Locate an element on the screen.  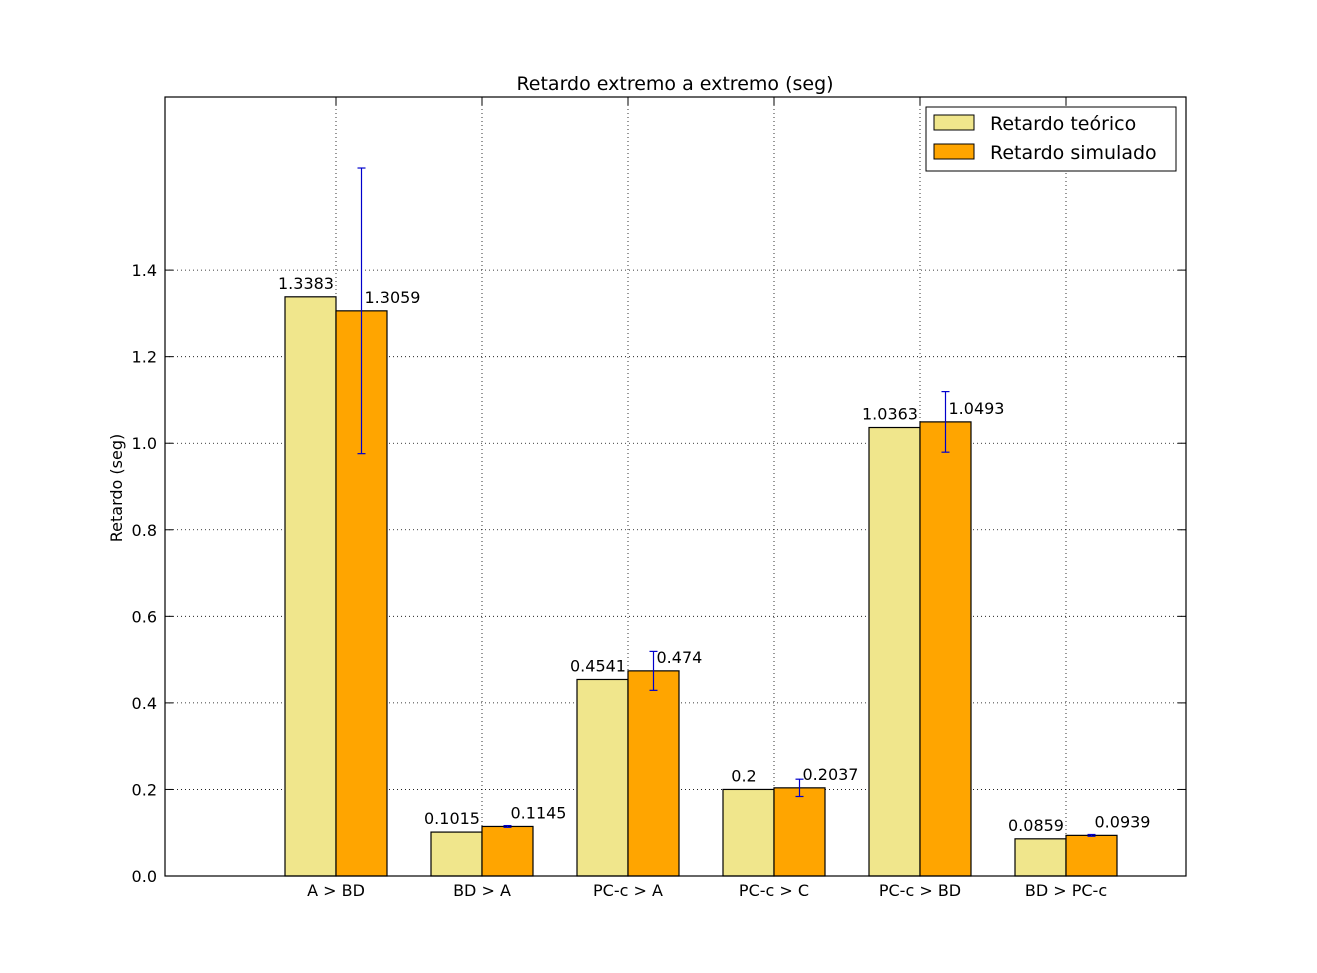
bar-value-label: 1.3059 is located at coordinates (393, 297).